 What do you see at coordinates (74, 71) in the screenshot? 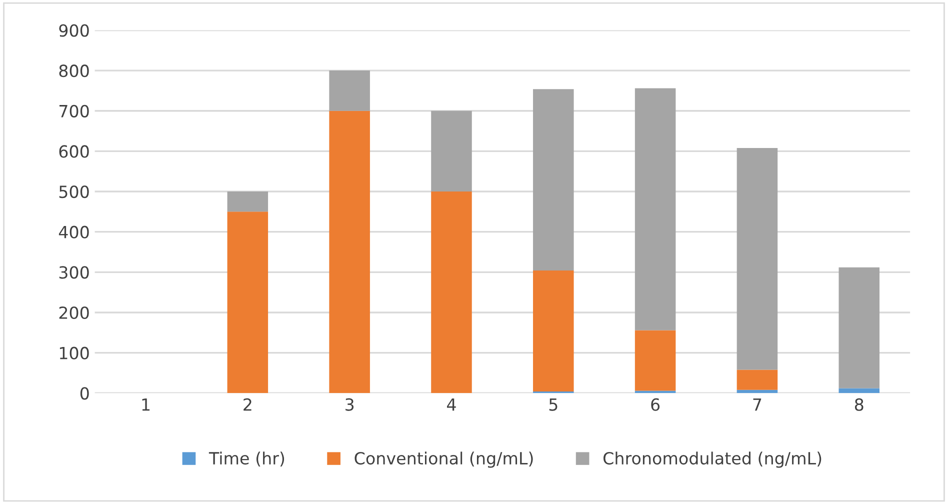
I see `y-tick-label: 800` at bounding box center [74, 71].